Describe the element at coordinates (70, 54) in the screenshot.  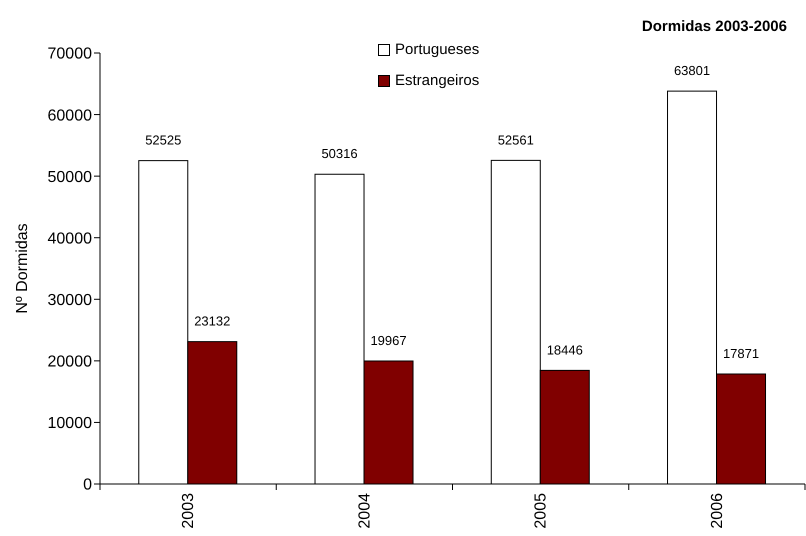
I see `y-tick-label: 70000` at that location.